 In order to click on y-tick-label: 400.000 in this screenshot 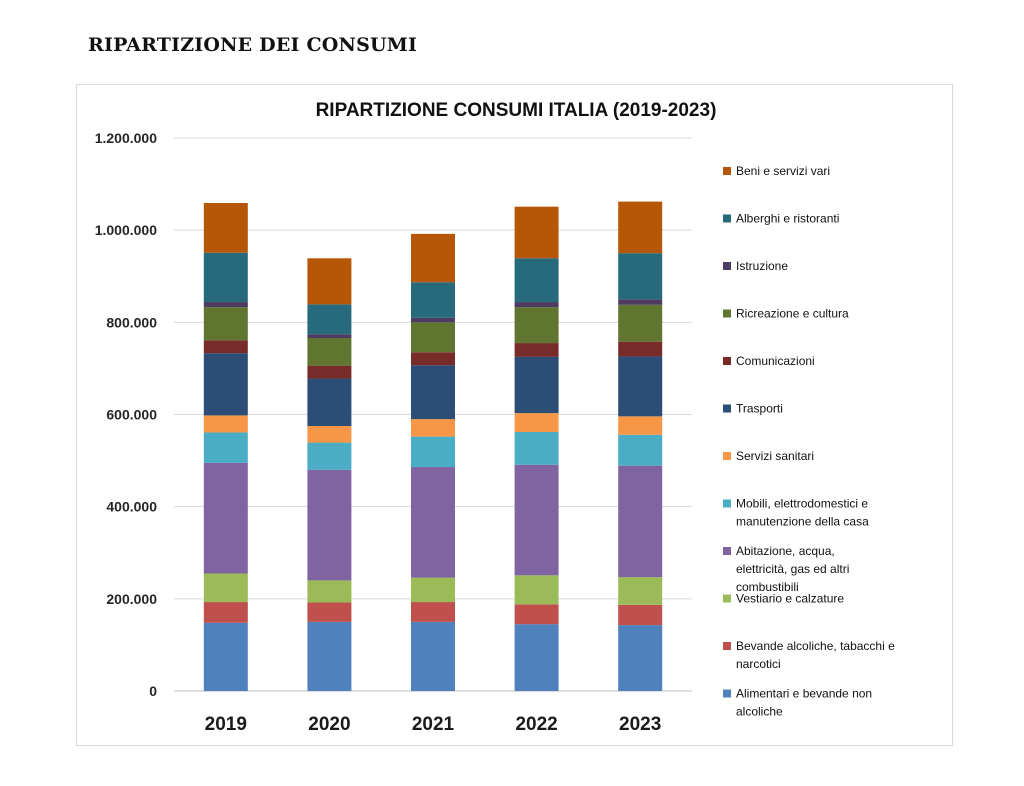, I will do `click(131, 507)`.